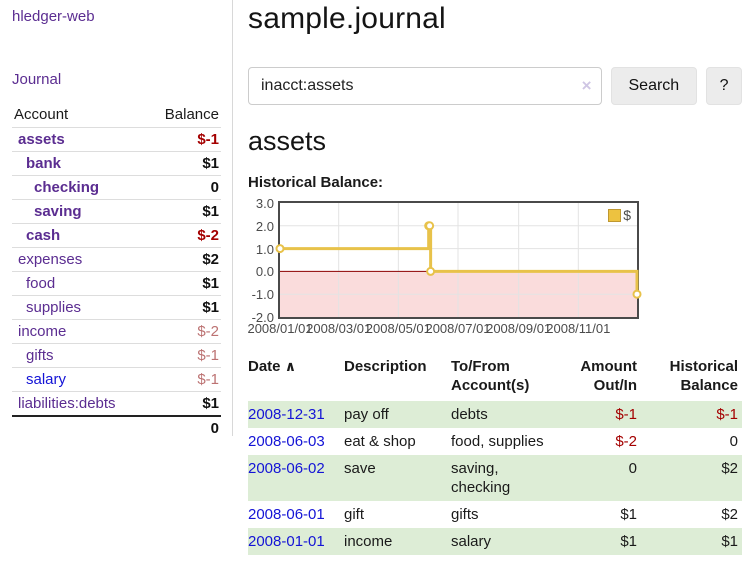  What do you see at coordinates (67, 403) in the screenshot?
I see `account-link-liabilities-debts: liabilities:debts` at bounding box center [67, 403].